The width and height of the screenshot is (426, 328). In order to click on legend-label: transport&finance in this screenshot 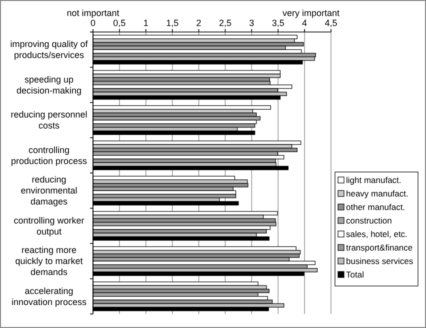, I will do `click(379, 247)`.